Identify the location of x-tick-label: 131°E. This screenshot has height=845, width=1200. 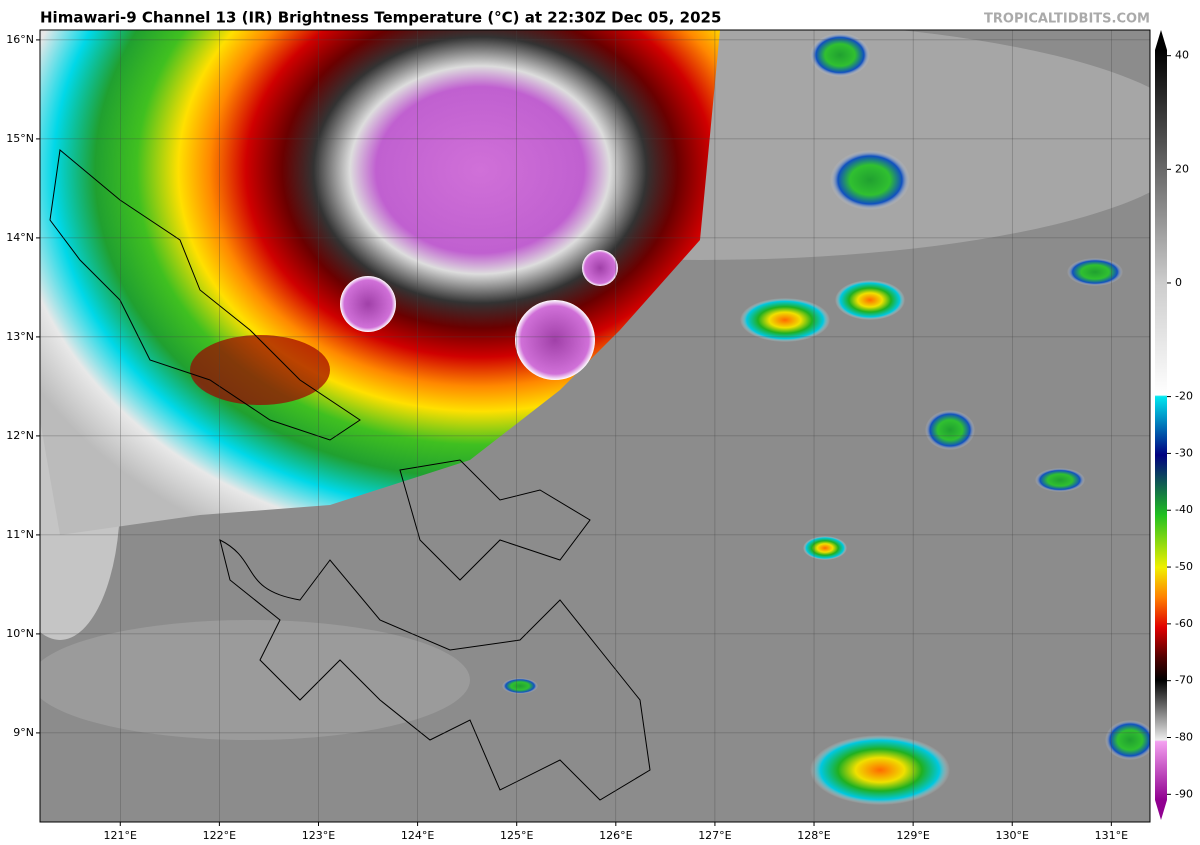
(1111, 835).